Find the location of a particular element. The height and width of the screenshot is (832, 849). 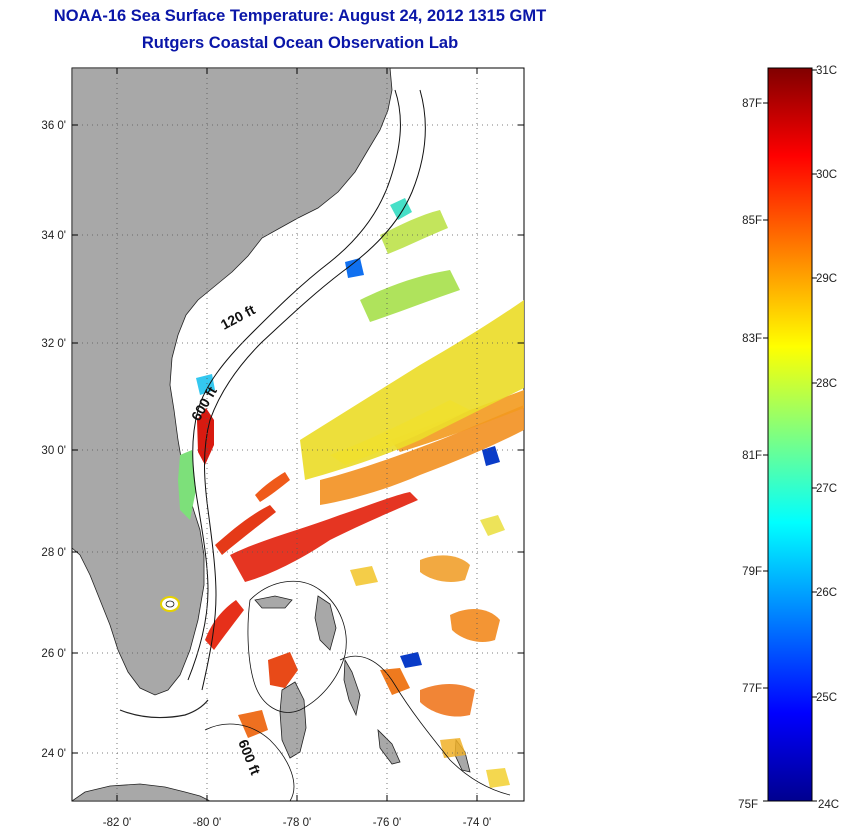

colorbar-c-label: 31C is located at coordinates (826, 71).